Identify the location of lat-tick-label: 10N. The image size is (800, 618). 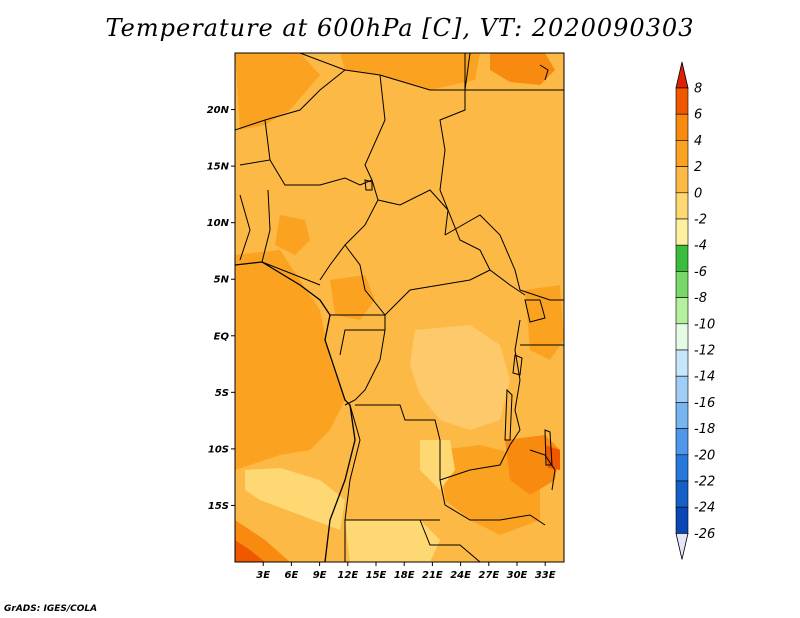
(218, 223).